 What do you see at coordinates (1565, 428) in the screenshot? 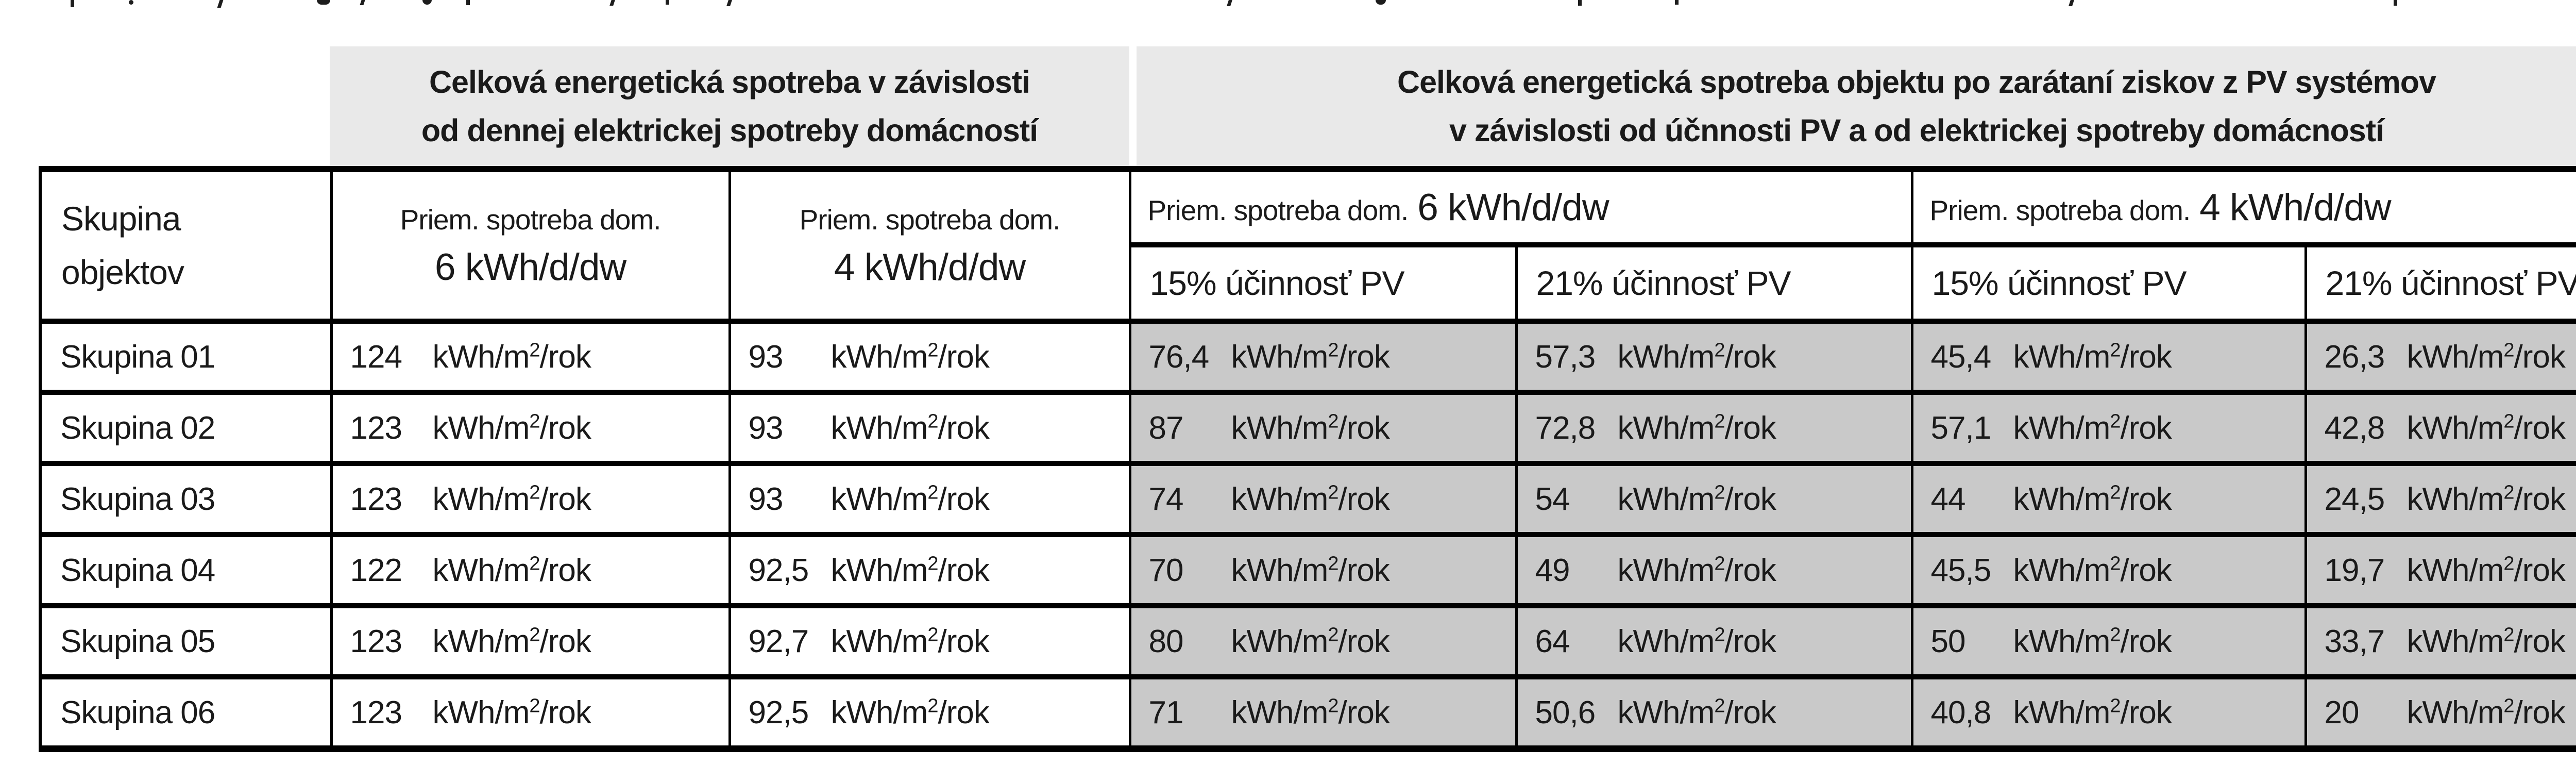
I see `value-number: 72,8` at bounding box center [1565, 428].